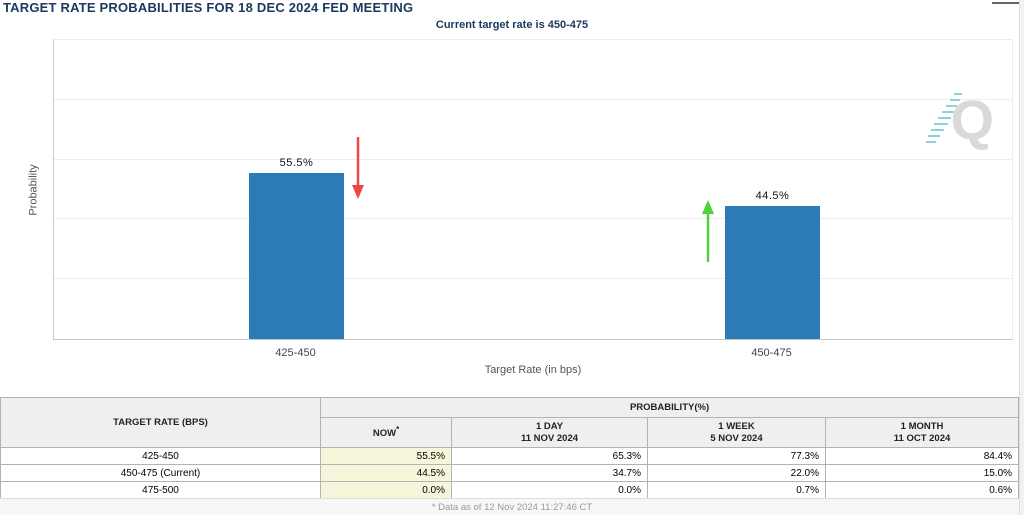  What do you see at coordinates (922, 473) in the screenshot?
I see `month-cell: 15.0%` at bounding box center [922, 473].